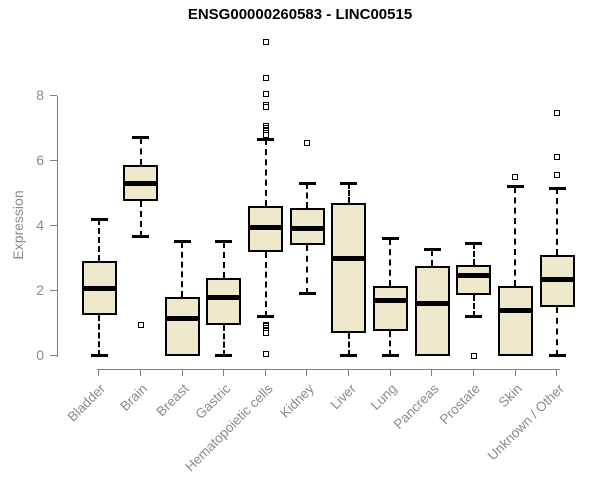 This screenshot has height=500, width=600. What do you see at coordinates (349, 355) in the screenshot?
I see `whisker-cap-lower-liver` at bounding box center [349, 355].